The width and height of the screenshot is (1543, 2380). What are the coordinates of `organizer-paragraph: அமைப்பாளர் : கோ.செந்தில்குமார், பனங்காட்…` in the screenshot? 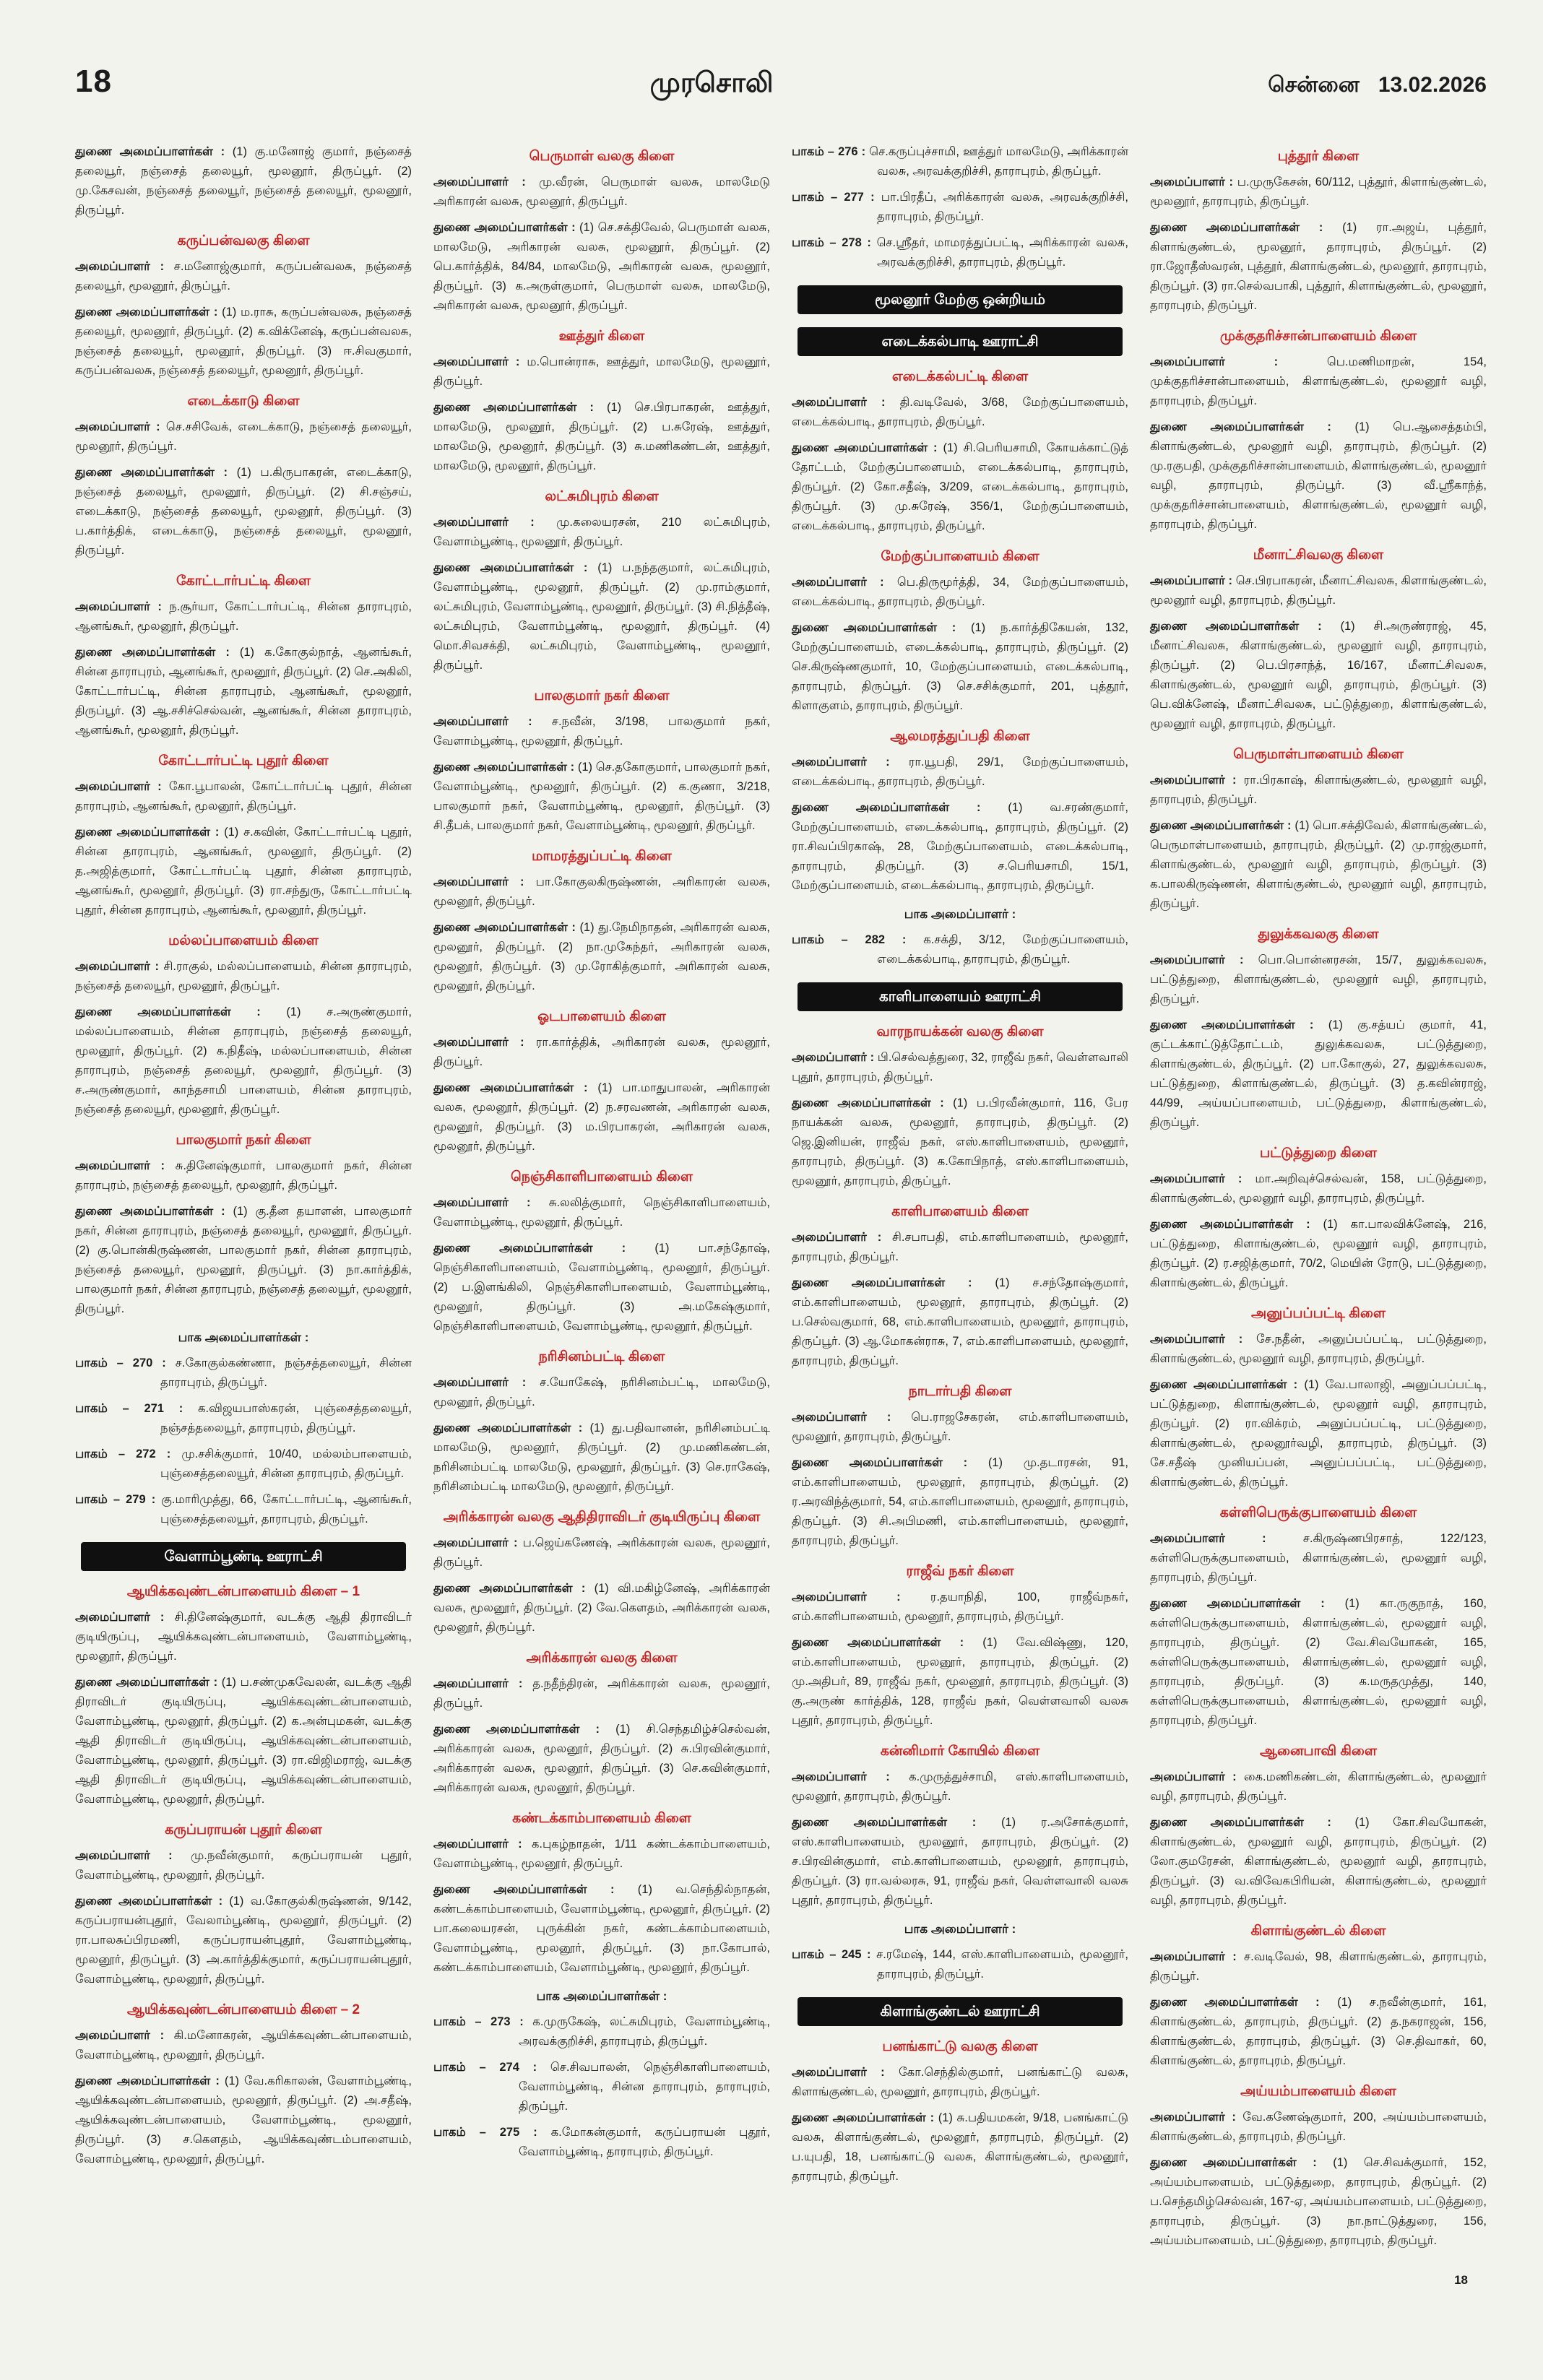 It's located at (960, 2082).